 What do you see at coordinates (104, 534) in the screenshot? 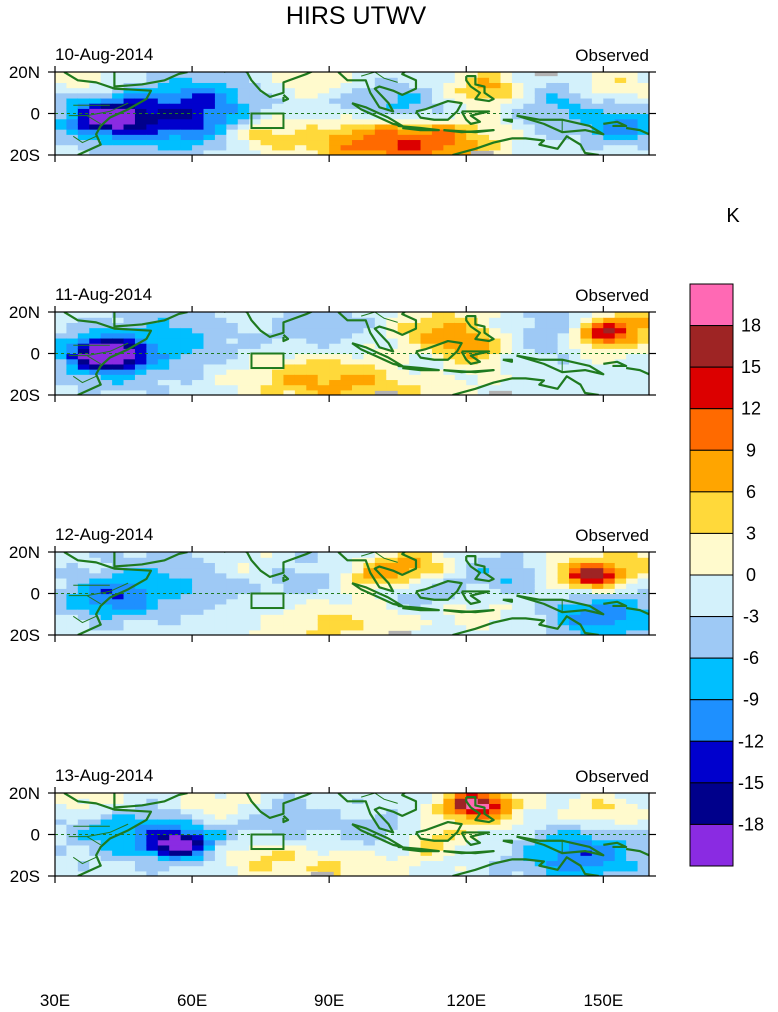
I see `panel-date: 12-Aug-2014` at bounding box center [104, 534].